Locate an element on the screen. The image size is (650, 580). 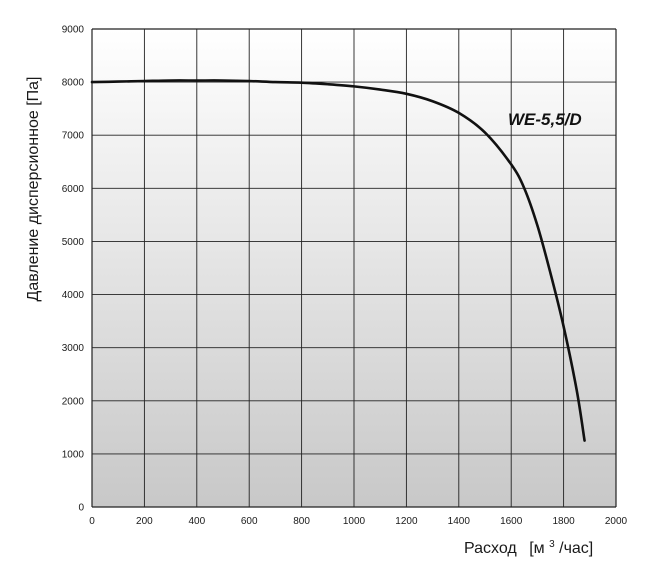
x-tick-label: 800 is located at coordinates (301, 521).